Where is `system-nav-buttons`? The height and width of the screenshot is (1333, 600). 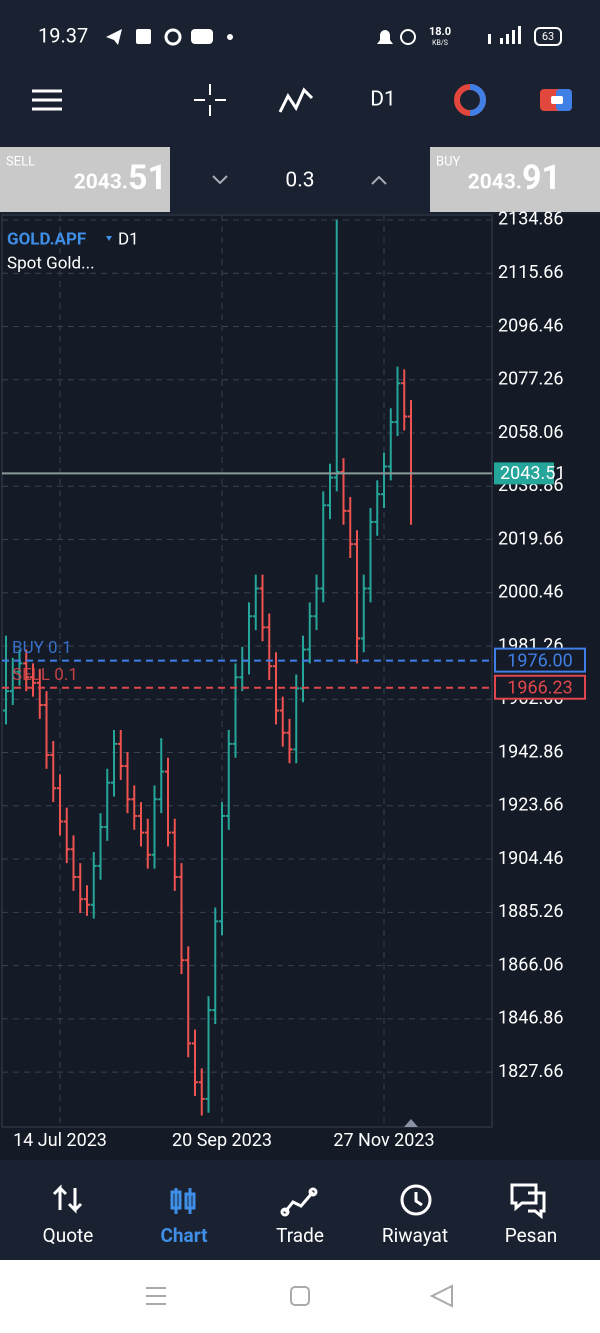 system-nav-buttons is located at coordinates (299, 1296).